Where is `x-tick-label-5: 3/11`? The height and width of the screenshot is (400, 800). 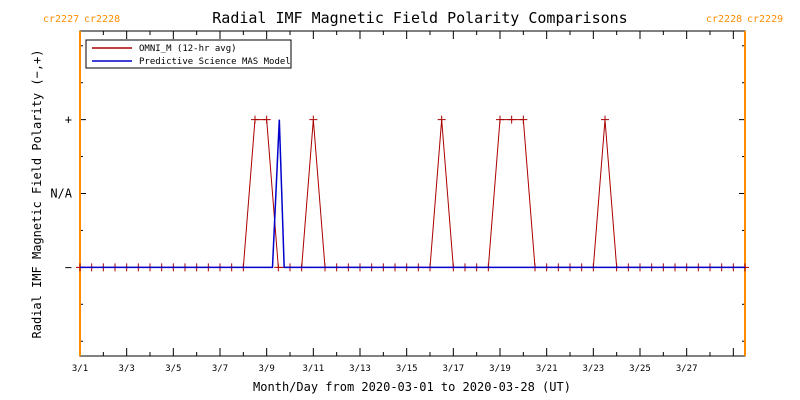 x-tick-label-5: 3/11 is located at coordinates (313, 369).